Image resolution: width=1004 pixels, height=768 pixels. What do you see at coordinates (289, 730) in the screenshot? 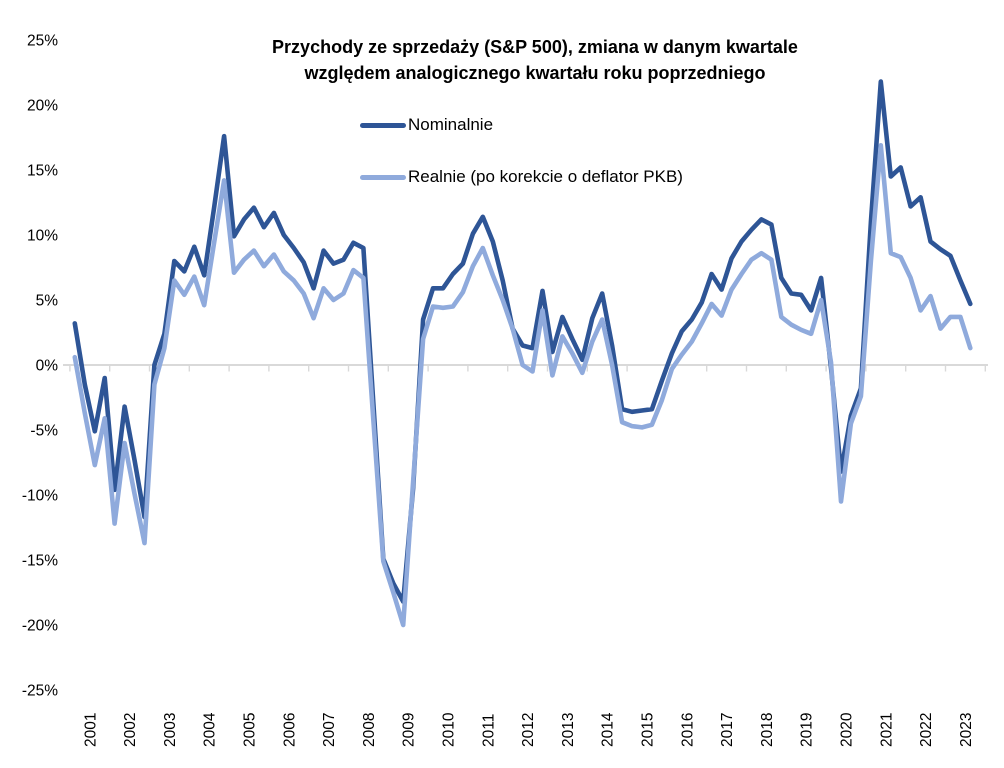
I see `x-axis-label-2006: 2006` at bounding box center [289, 730].